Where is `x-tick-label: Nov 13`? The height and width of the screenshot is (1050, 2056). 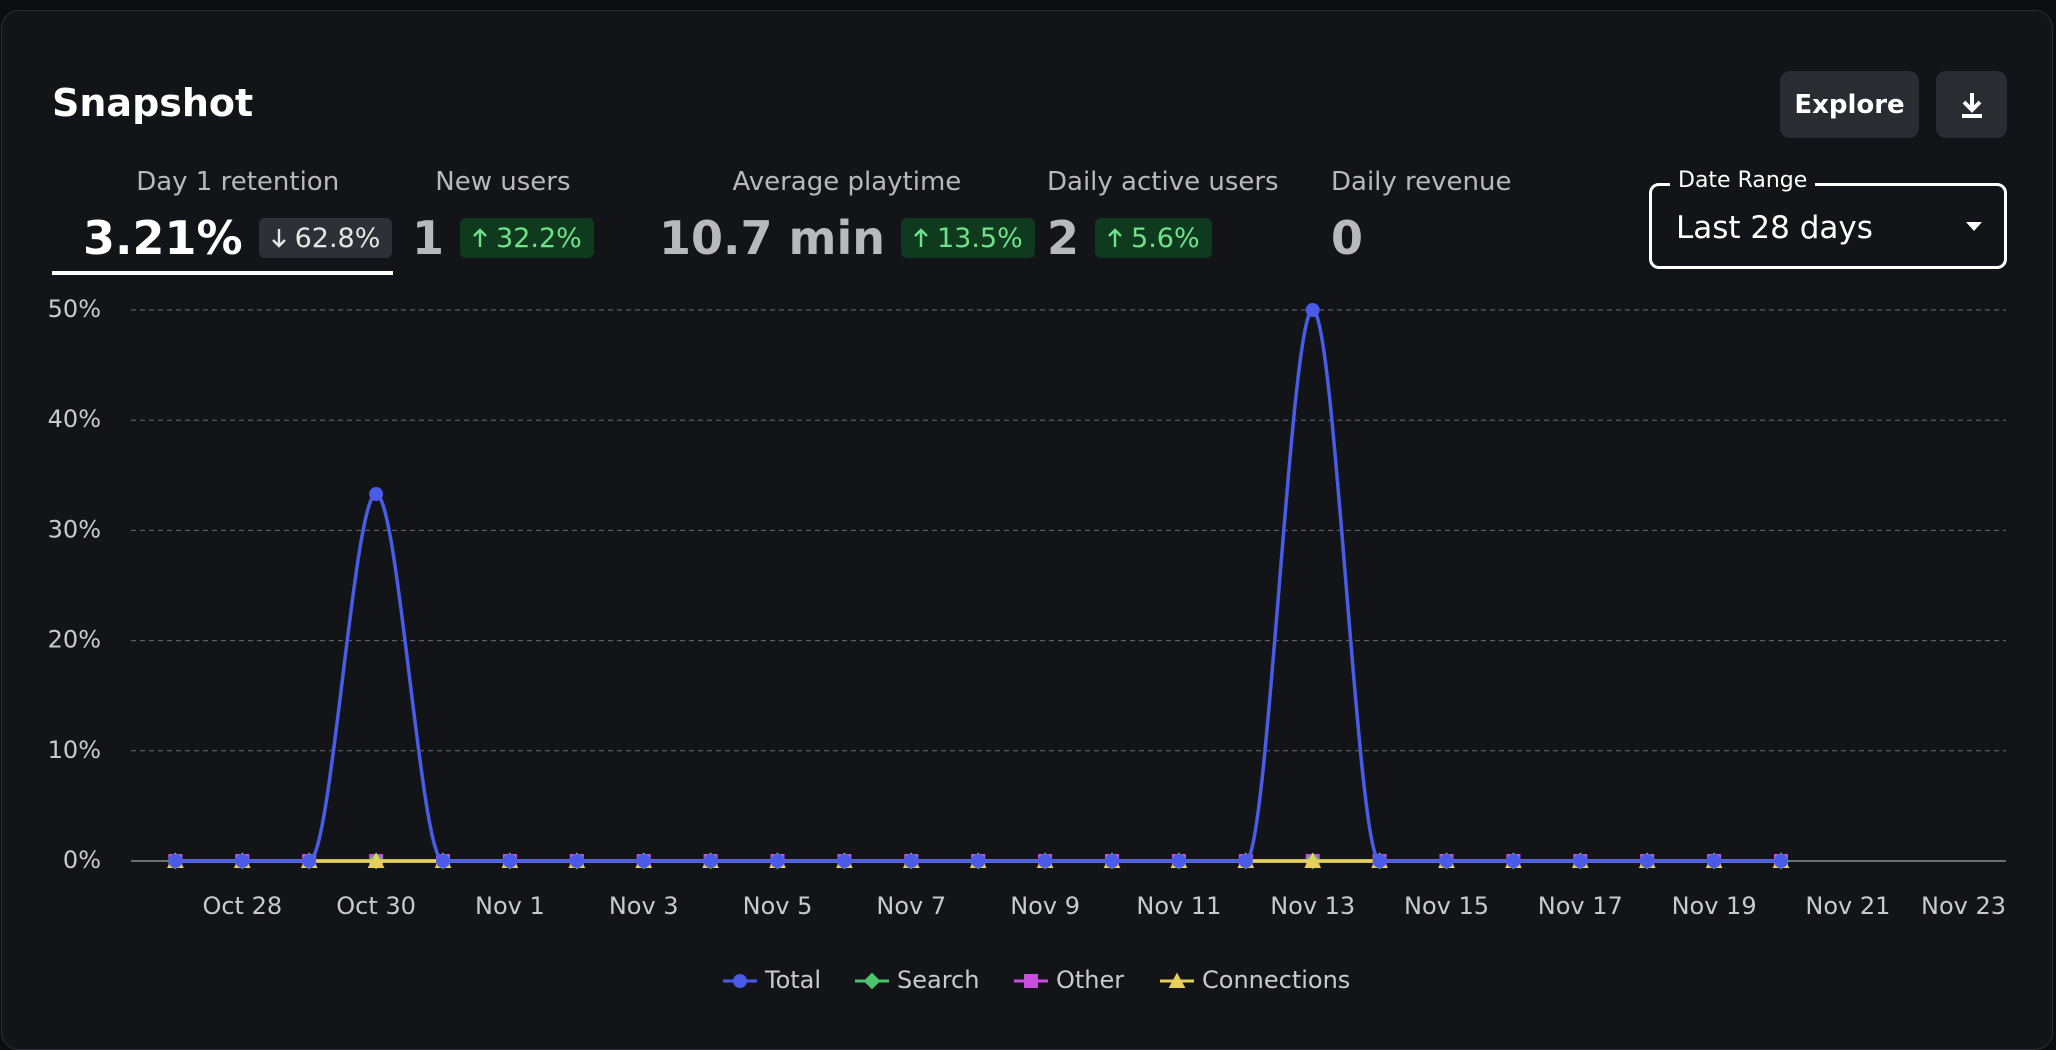 x-tick-label: Nov 13 is located at coordinates (1312, 906).